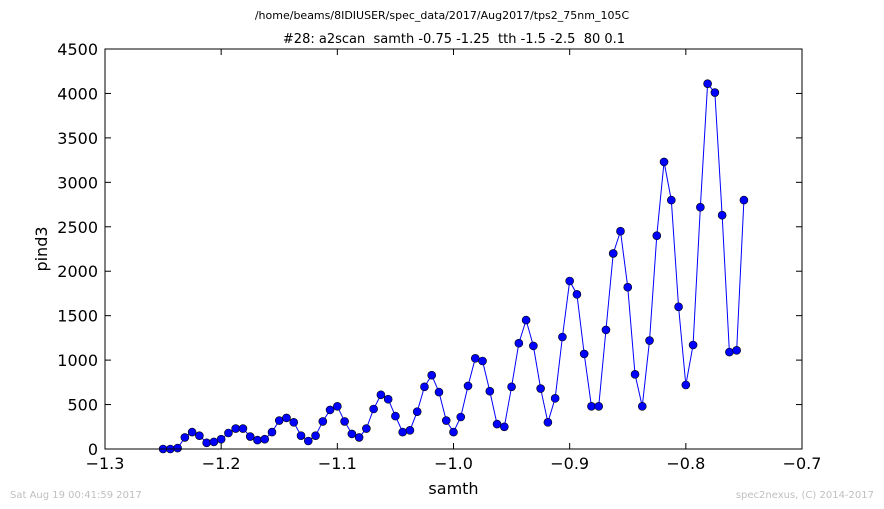  Describe the element at coordinates (93, 449) in the screenshot. I see `y-tick-label: 0` at that location.